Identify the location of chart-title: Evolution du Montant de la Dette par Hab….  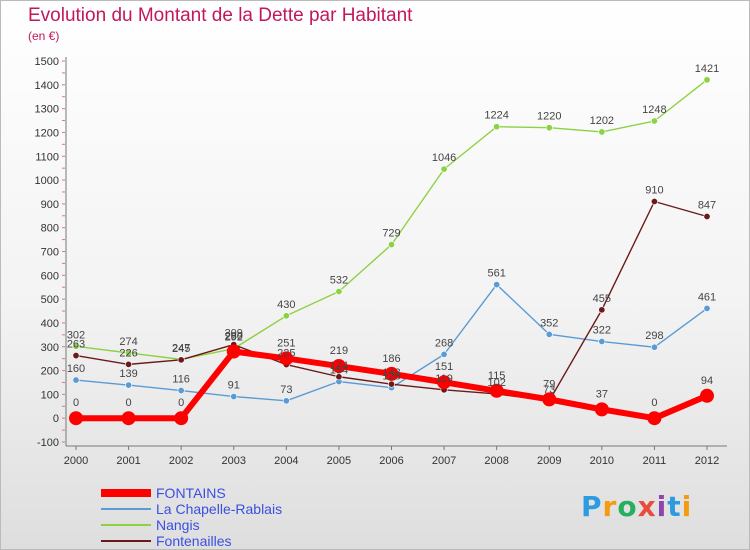
(220, 15).